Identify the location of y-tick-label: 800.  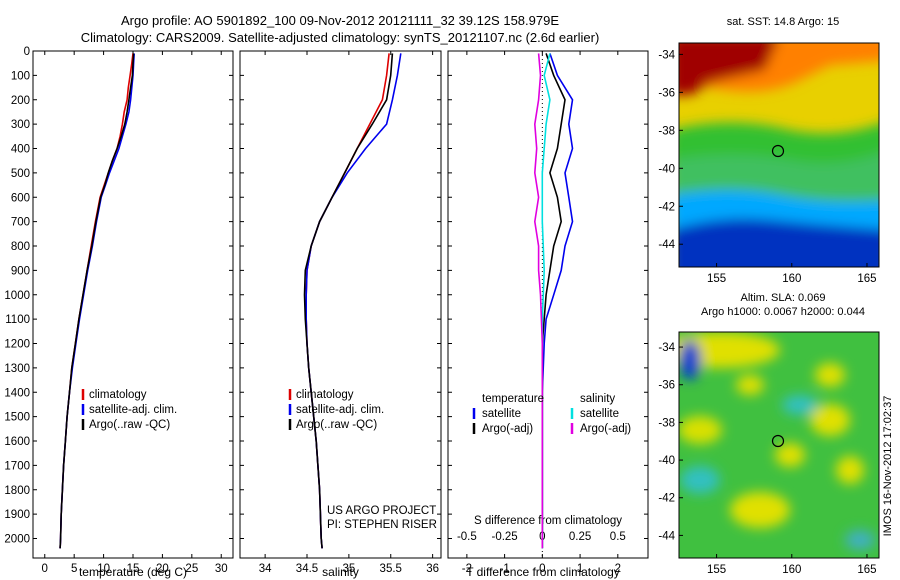
(20, 247).